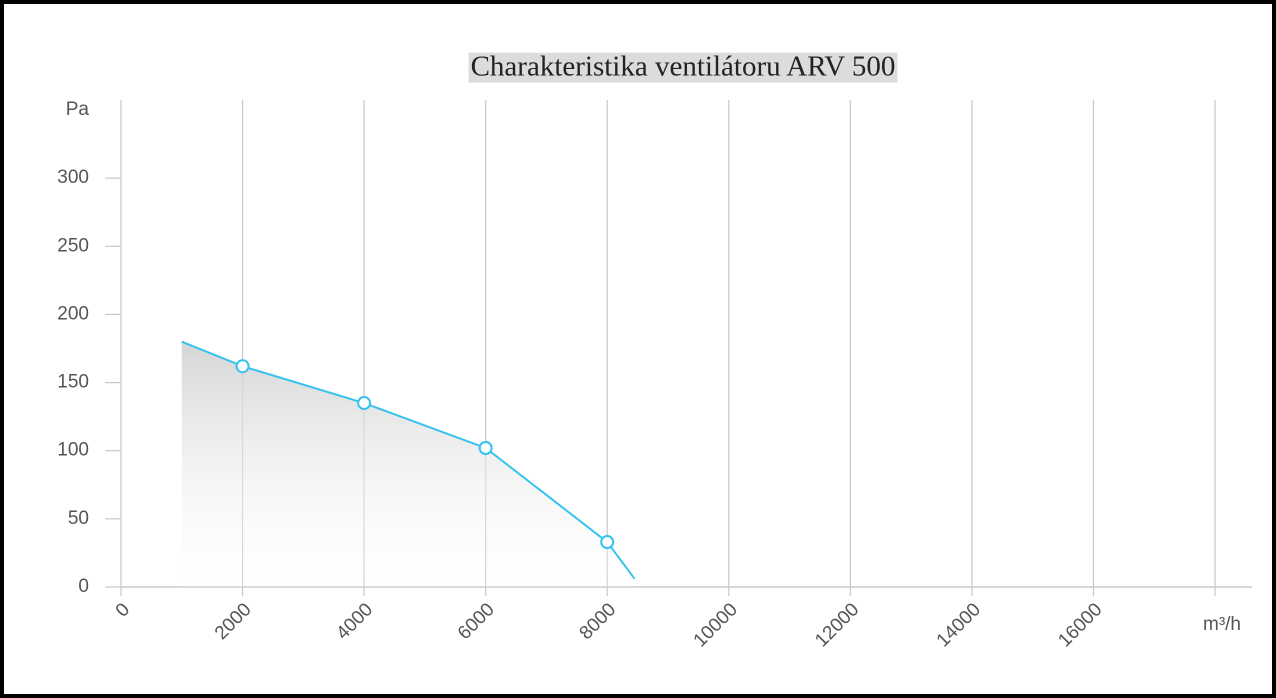 The width and height of the screenshot is (1276, 698). I want to click on x-tick-label: 16000, so click(1080, 625).